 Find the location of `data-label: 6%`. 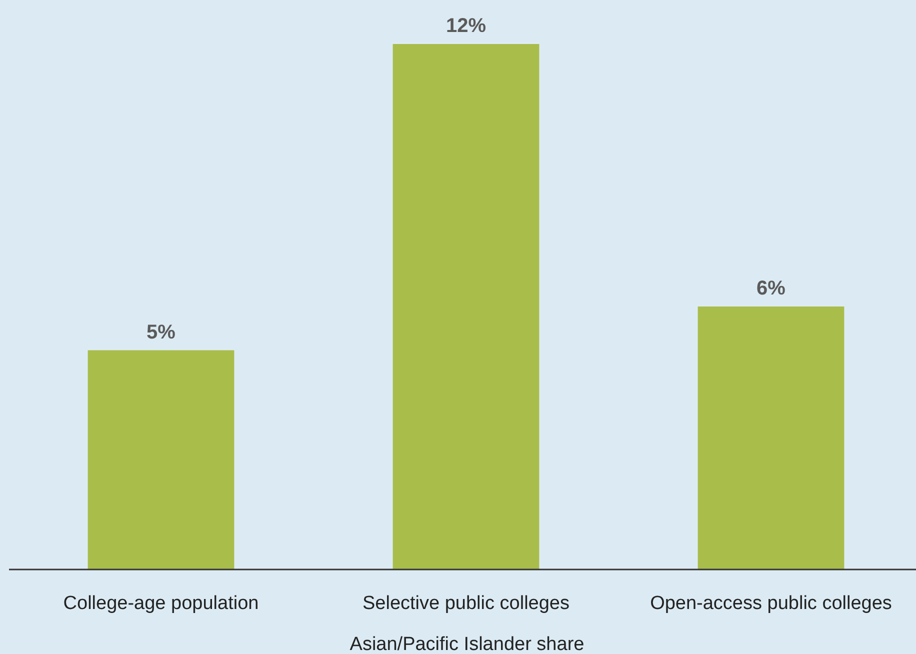

data-label: 6% is located at coordinates (771, 289).